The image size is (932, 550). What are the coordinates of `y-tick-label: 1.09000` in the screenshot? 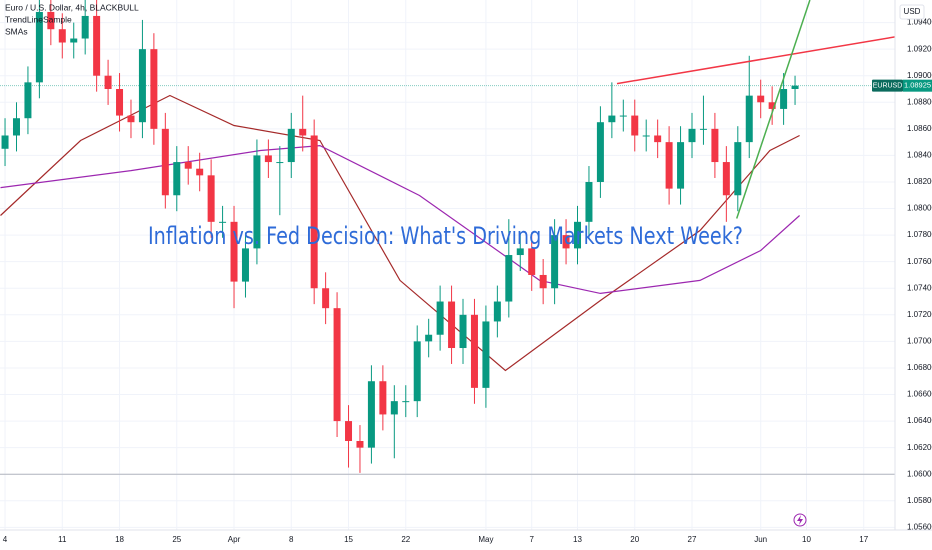 It's located at (919, 75).